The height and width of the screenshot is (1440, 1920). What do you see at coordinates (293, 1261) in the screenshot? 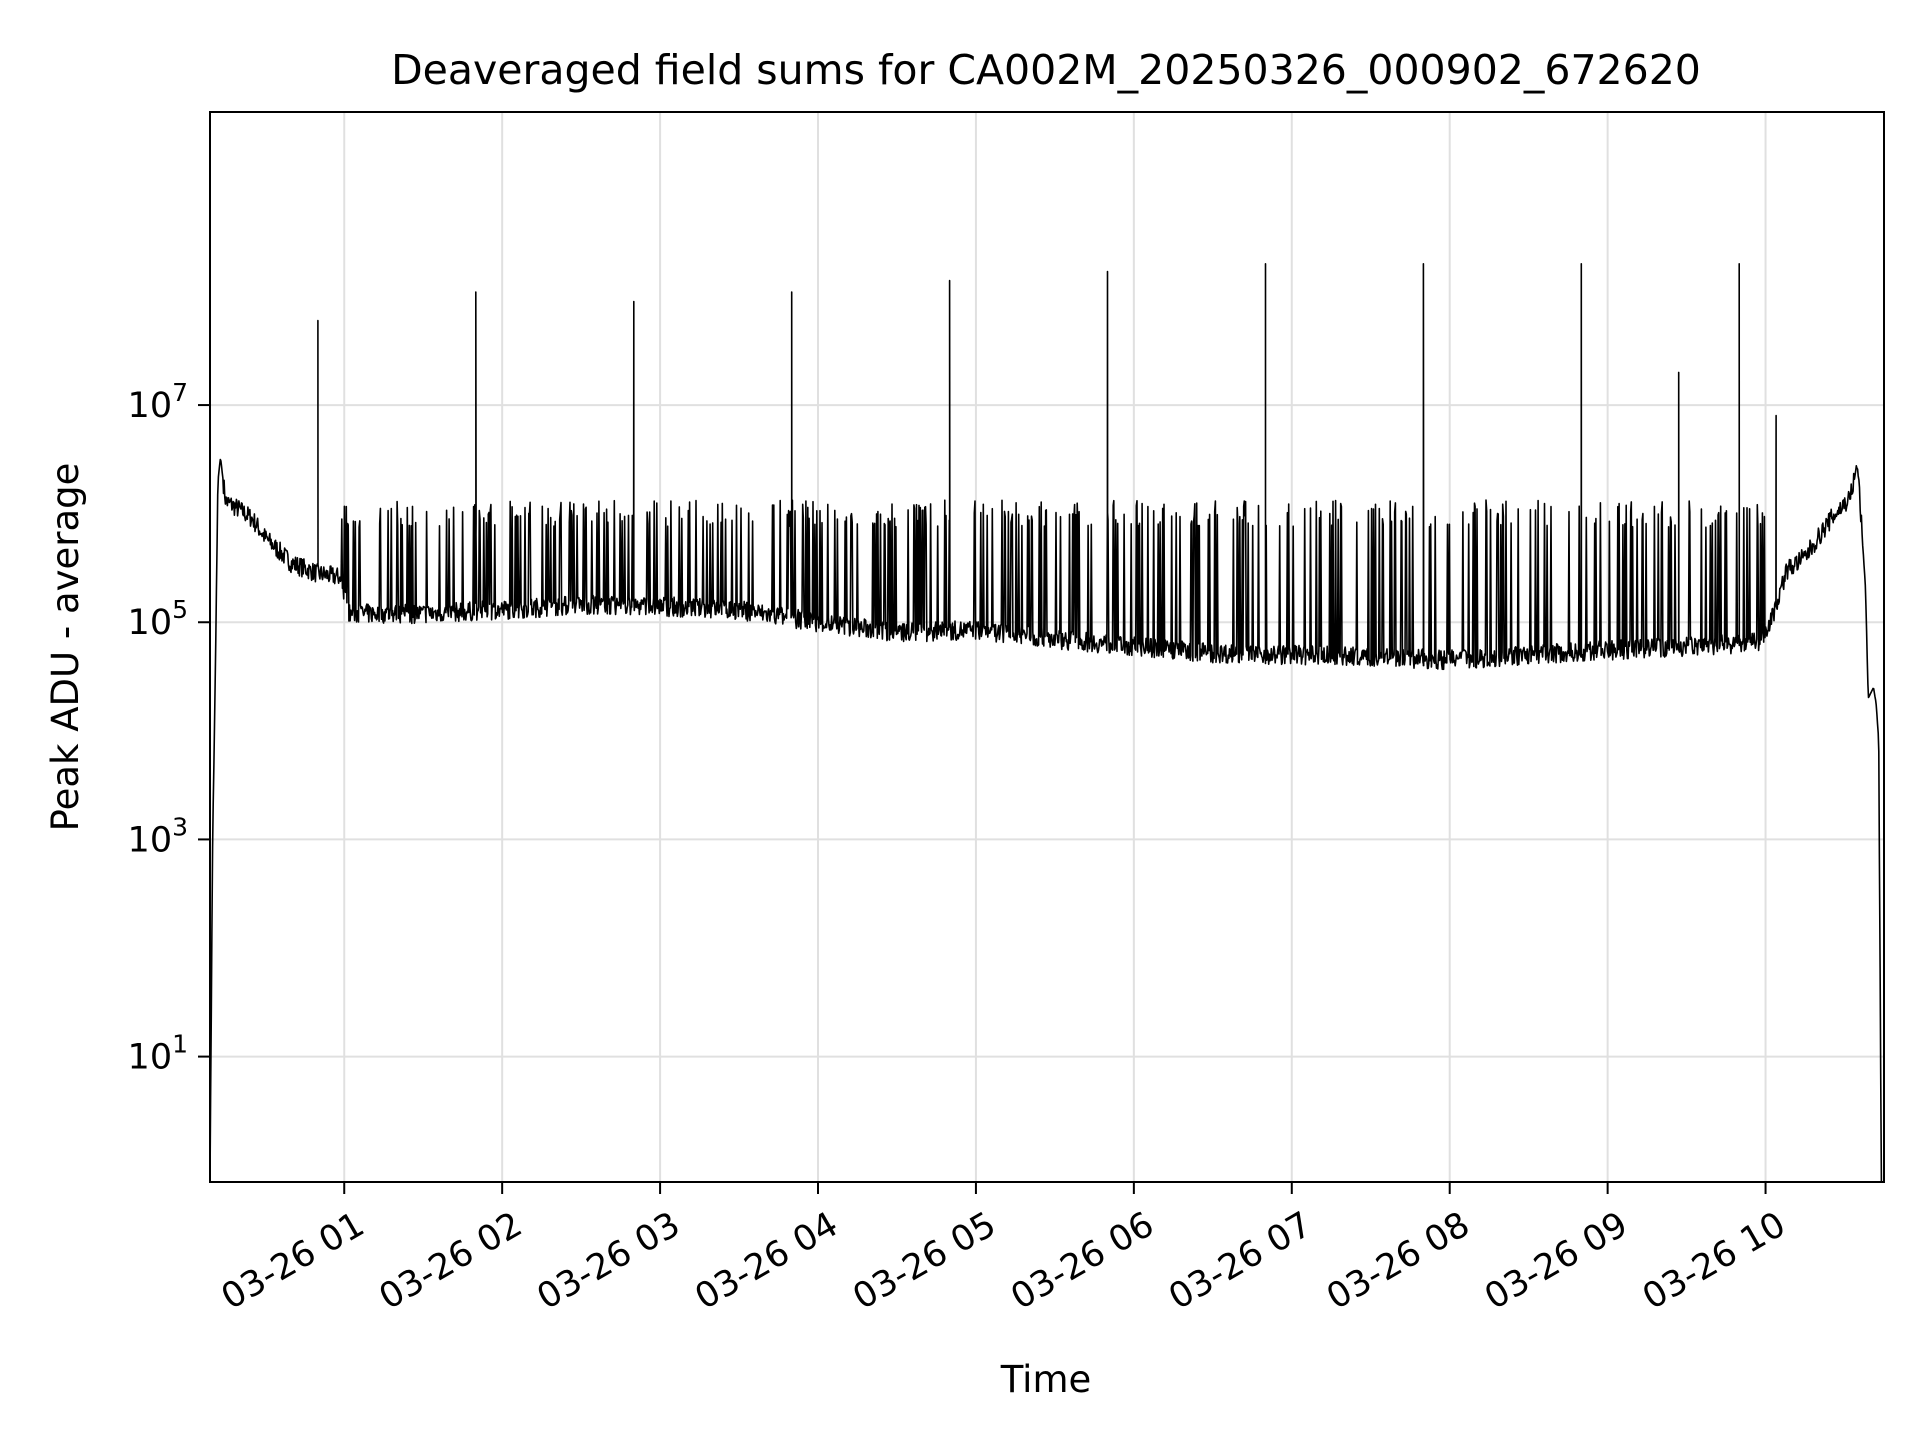
I see `x-tick-label: 03-26 01` at bounding box center [293, 1261].